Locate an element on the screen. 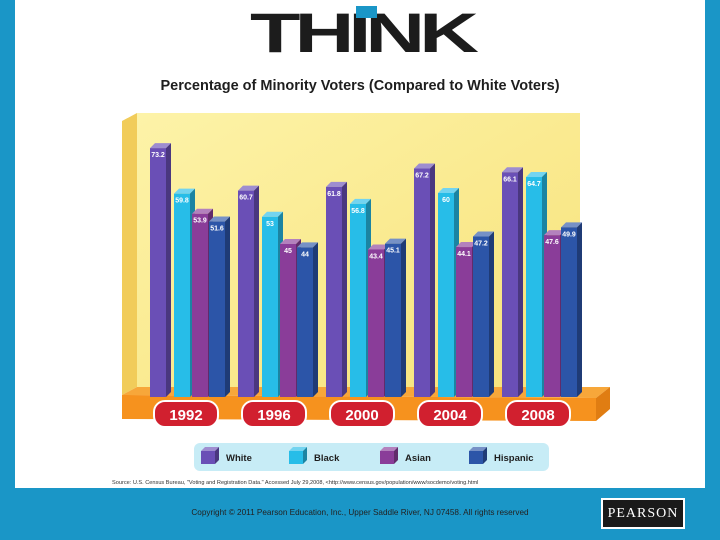 This screenshot has height=540, width=720. data-label-hispanic-2008: 49.9 is located at coordinates (569, 234).